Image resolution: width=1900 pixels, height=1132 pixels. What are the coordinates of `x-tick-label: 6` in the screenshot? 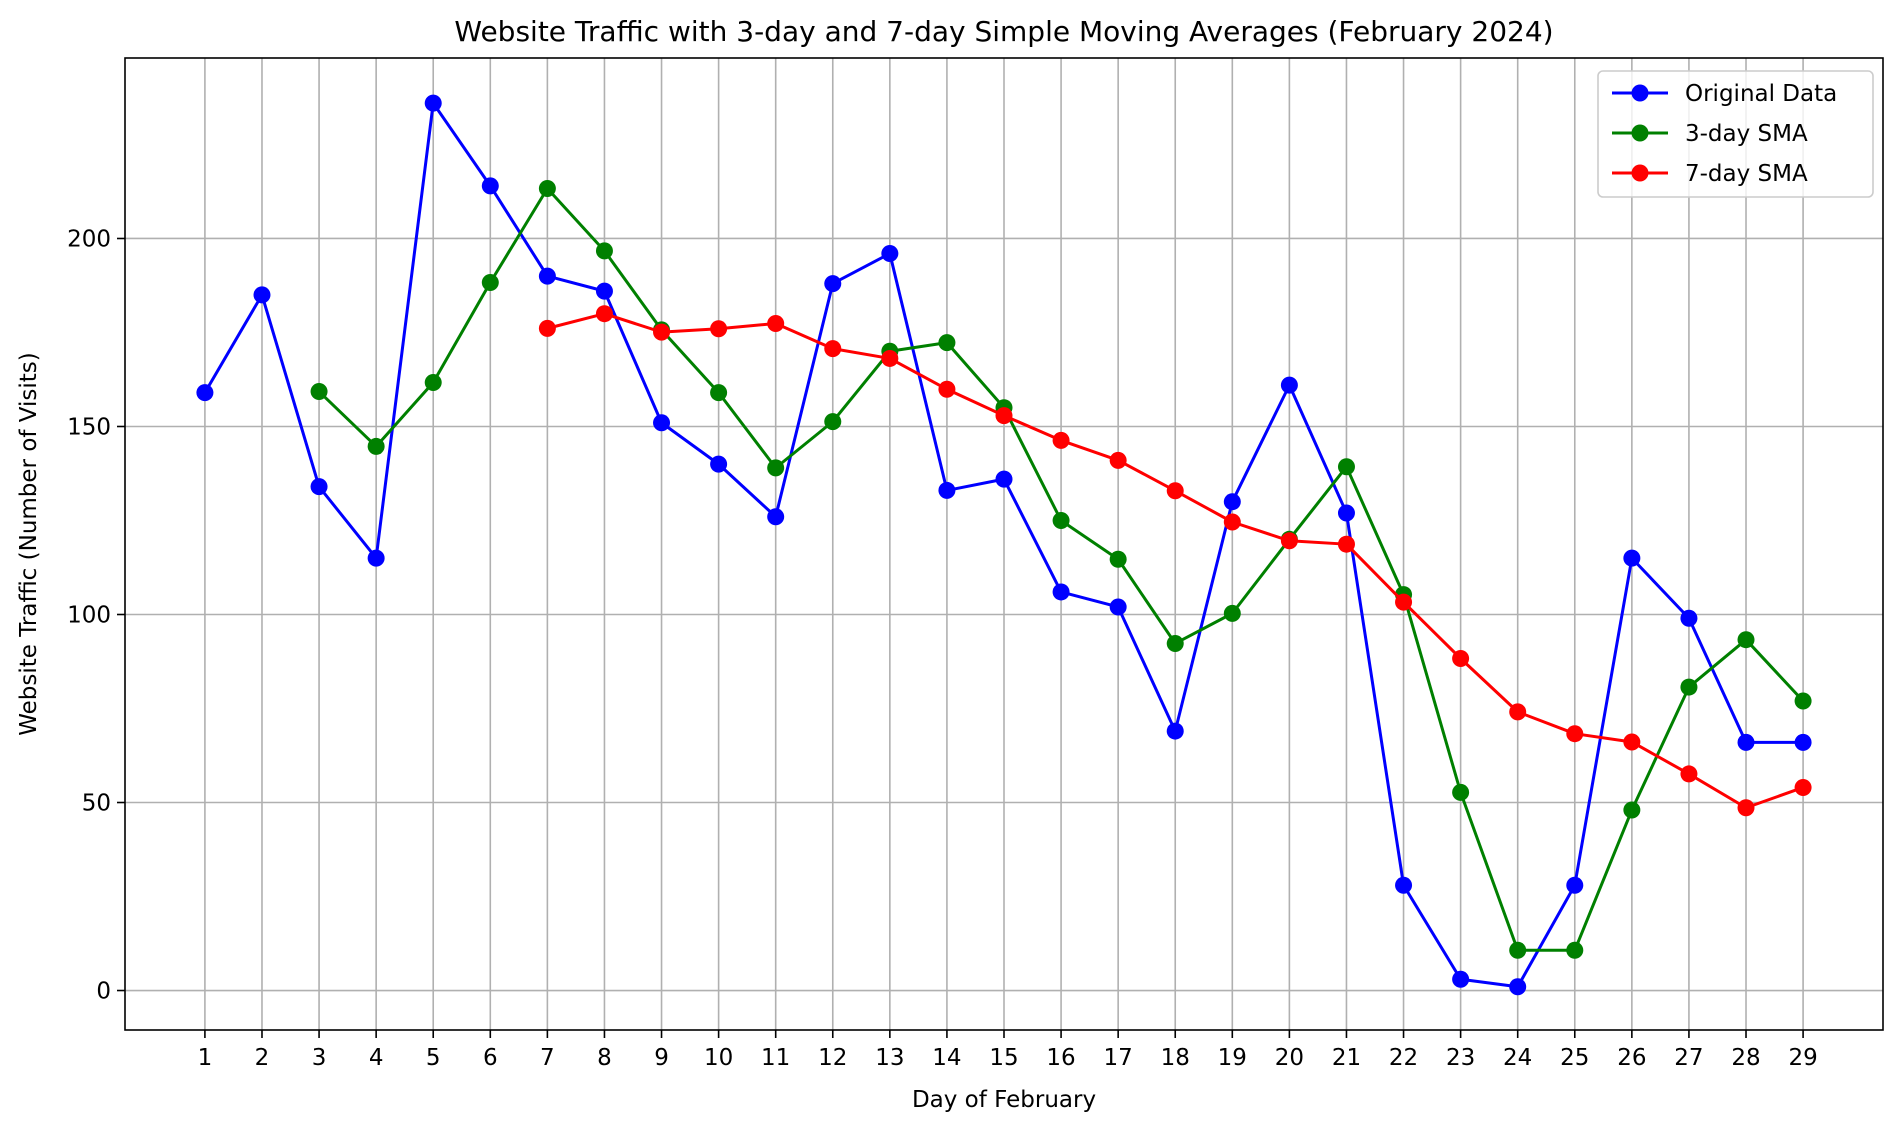 It's located at (490, 1058).